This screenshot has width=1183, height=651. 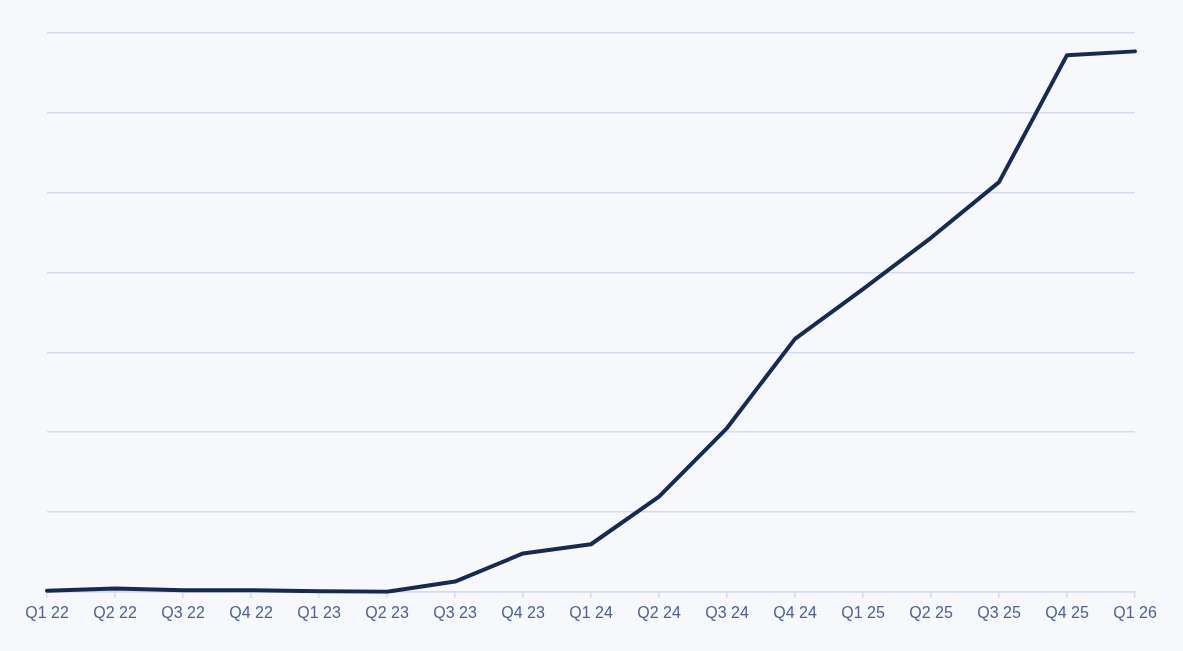 What do you see at coordinates (727, 612) in the screenshot?
I see `x-tick-label: Q3 24` at bounding box center [727, 612].